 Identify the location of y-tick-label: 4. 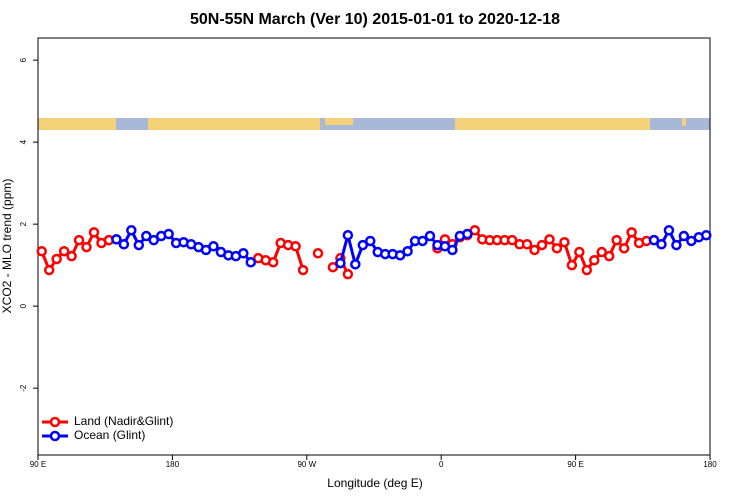
(23, 141).